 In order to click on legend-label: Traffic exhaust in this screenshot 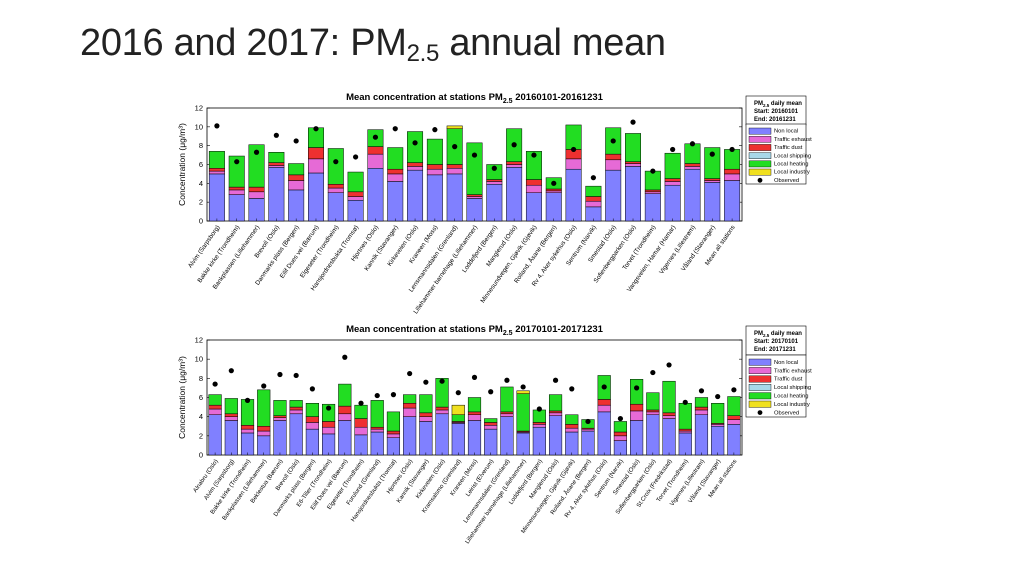, I will do `click(793, 140)`.